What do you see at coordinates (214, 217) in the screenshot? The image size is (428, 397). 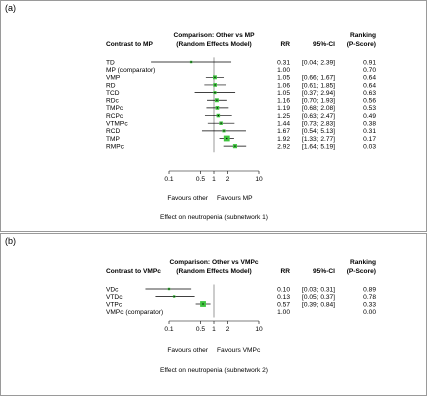 I see `chart-caption: Effect on neutropenia (subnetwork 1)` at bounding box center [214, 217].